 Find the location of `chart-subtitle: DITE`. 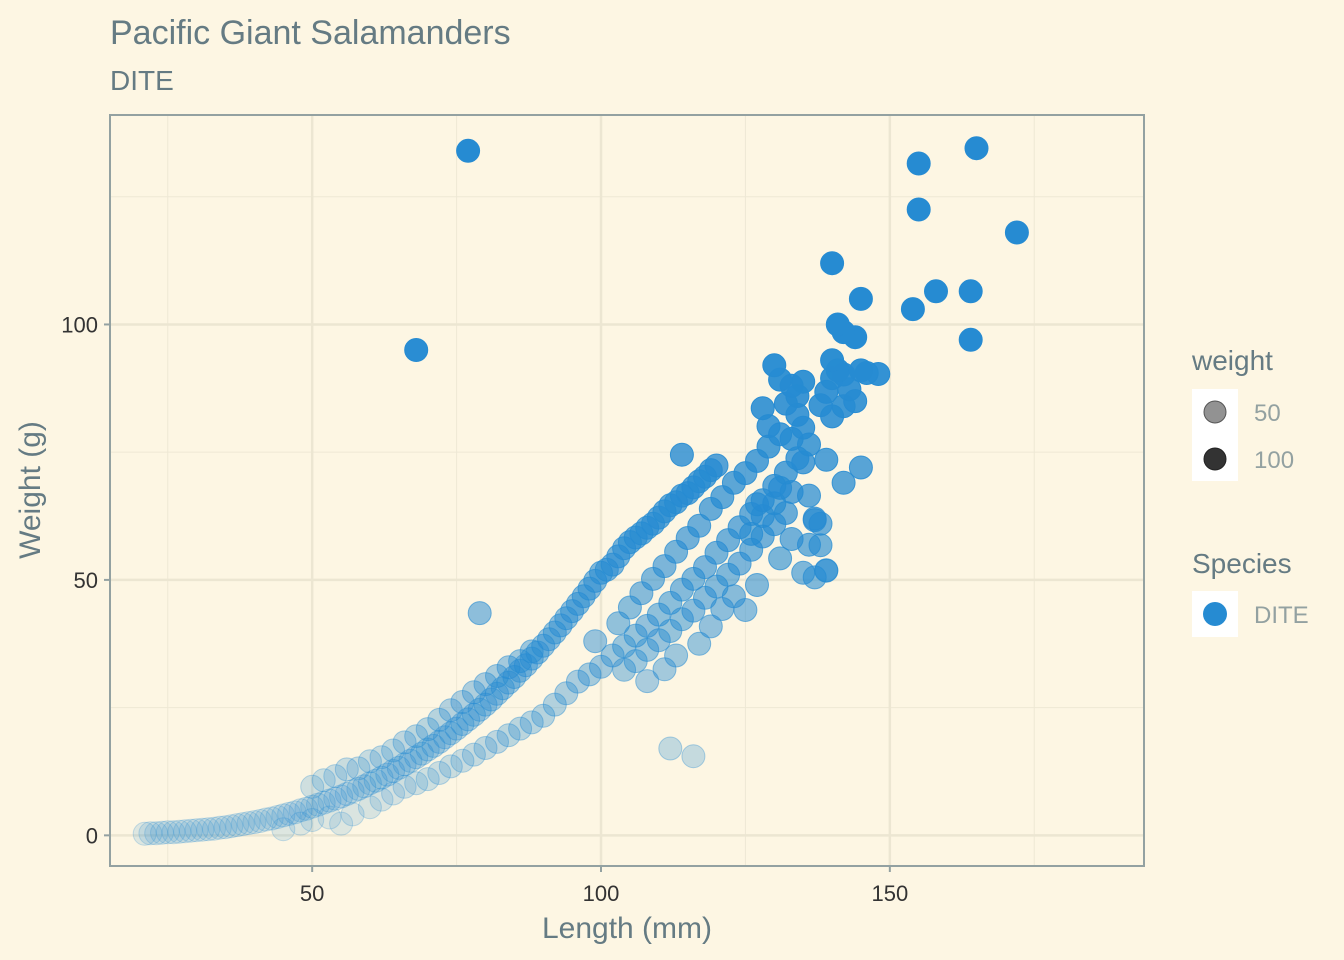

chart-subtitle: DITE is located at coordinates (142, 80).